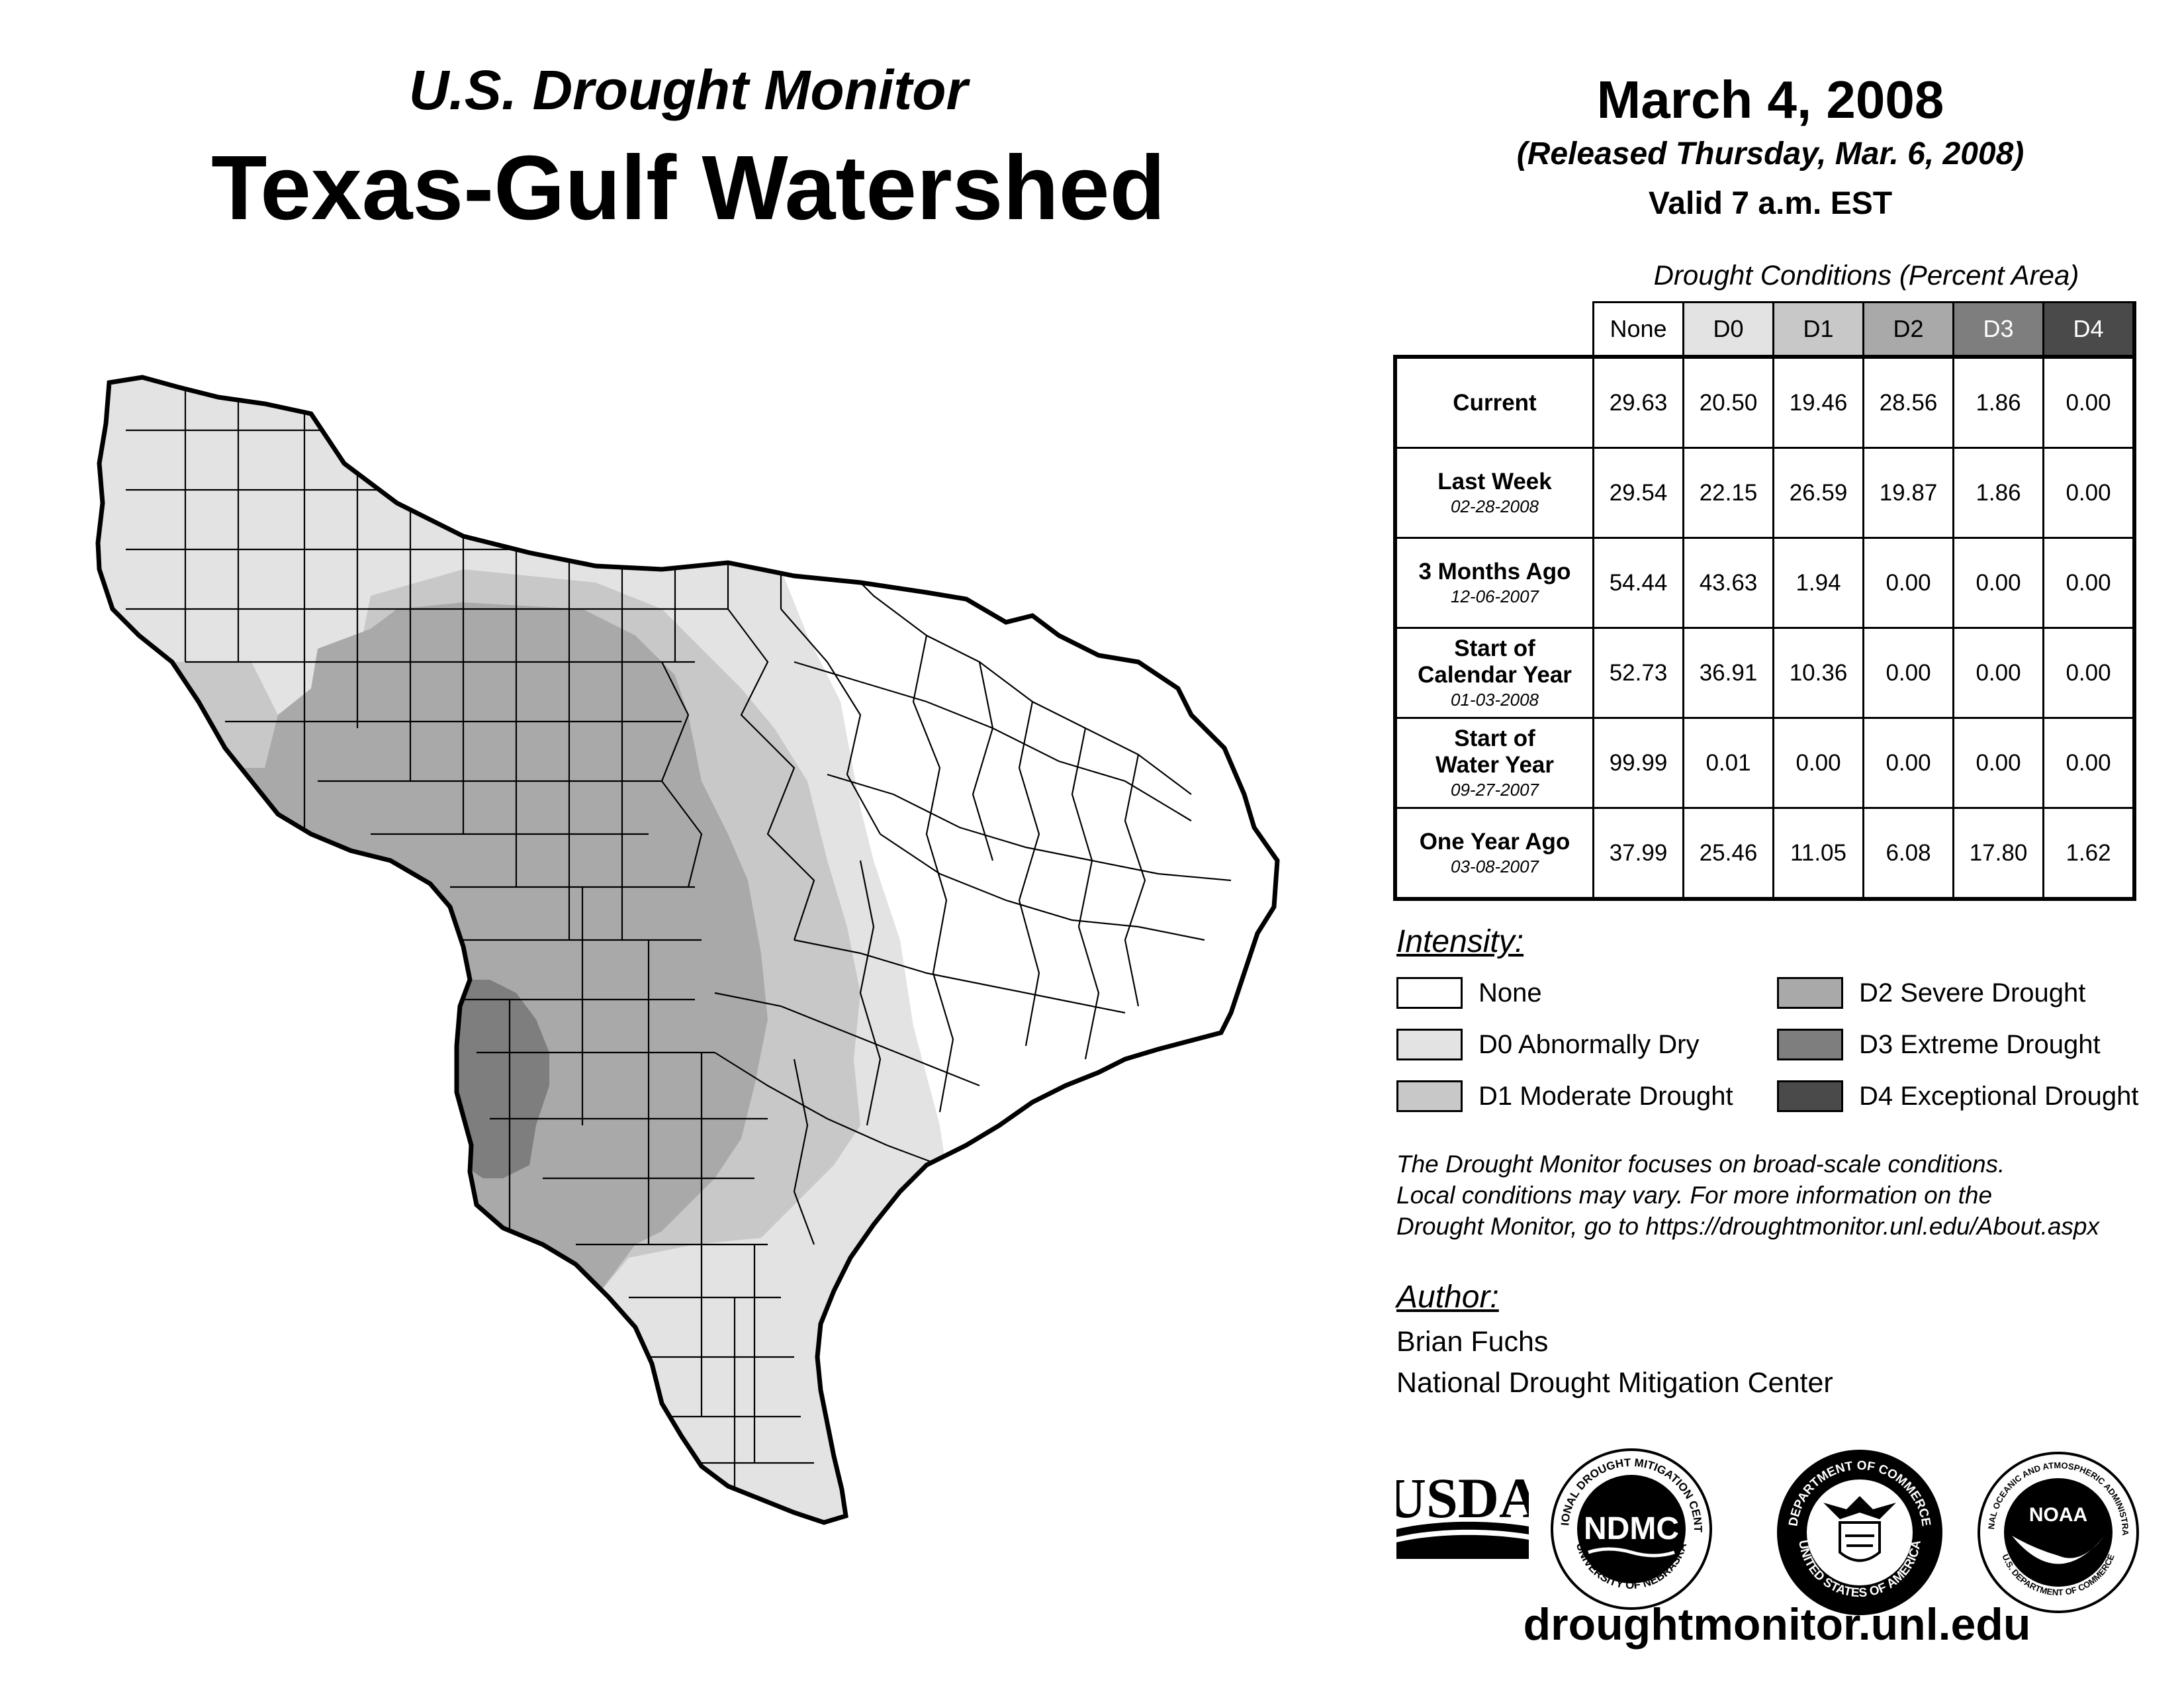 The height and width of the screenshot is (1688, 2184). I want to click on noaa-logo-text: NOAA, so click(2058, 1515).